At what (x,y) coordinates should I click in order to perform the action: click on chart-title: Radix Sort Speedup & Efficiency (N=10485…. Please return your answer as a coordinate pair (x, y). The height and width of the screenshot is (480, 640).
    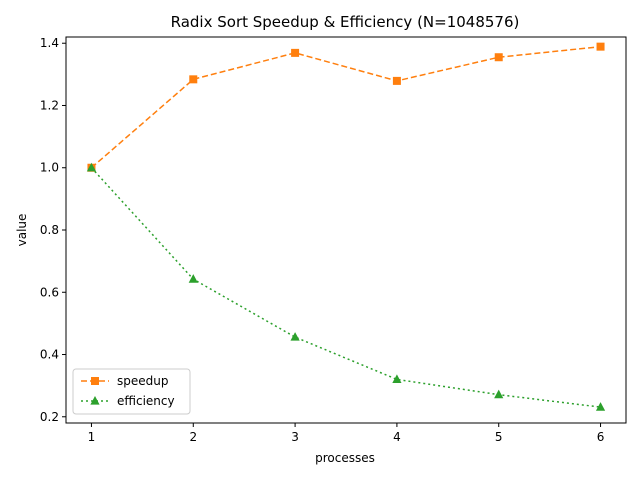
    Looking at the image, I should click on (345, 22).